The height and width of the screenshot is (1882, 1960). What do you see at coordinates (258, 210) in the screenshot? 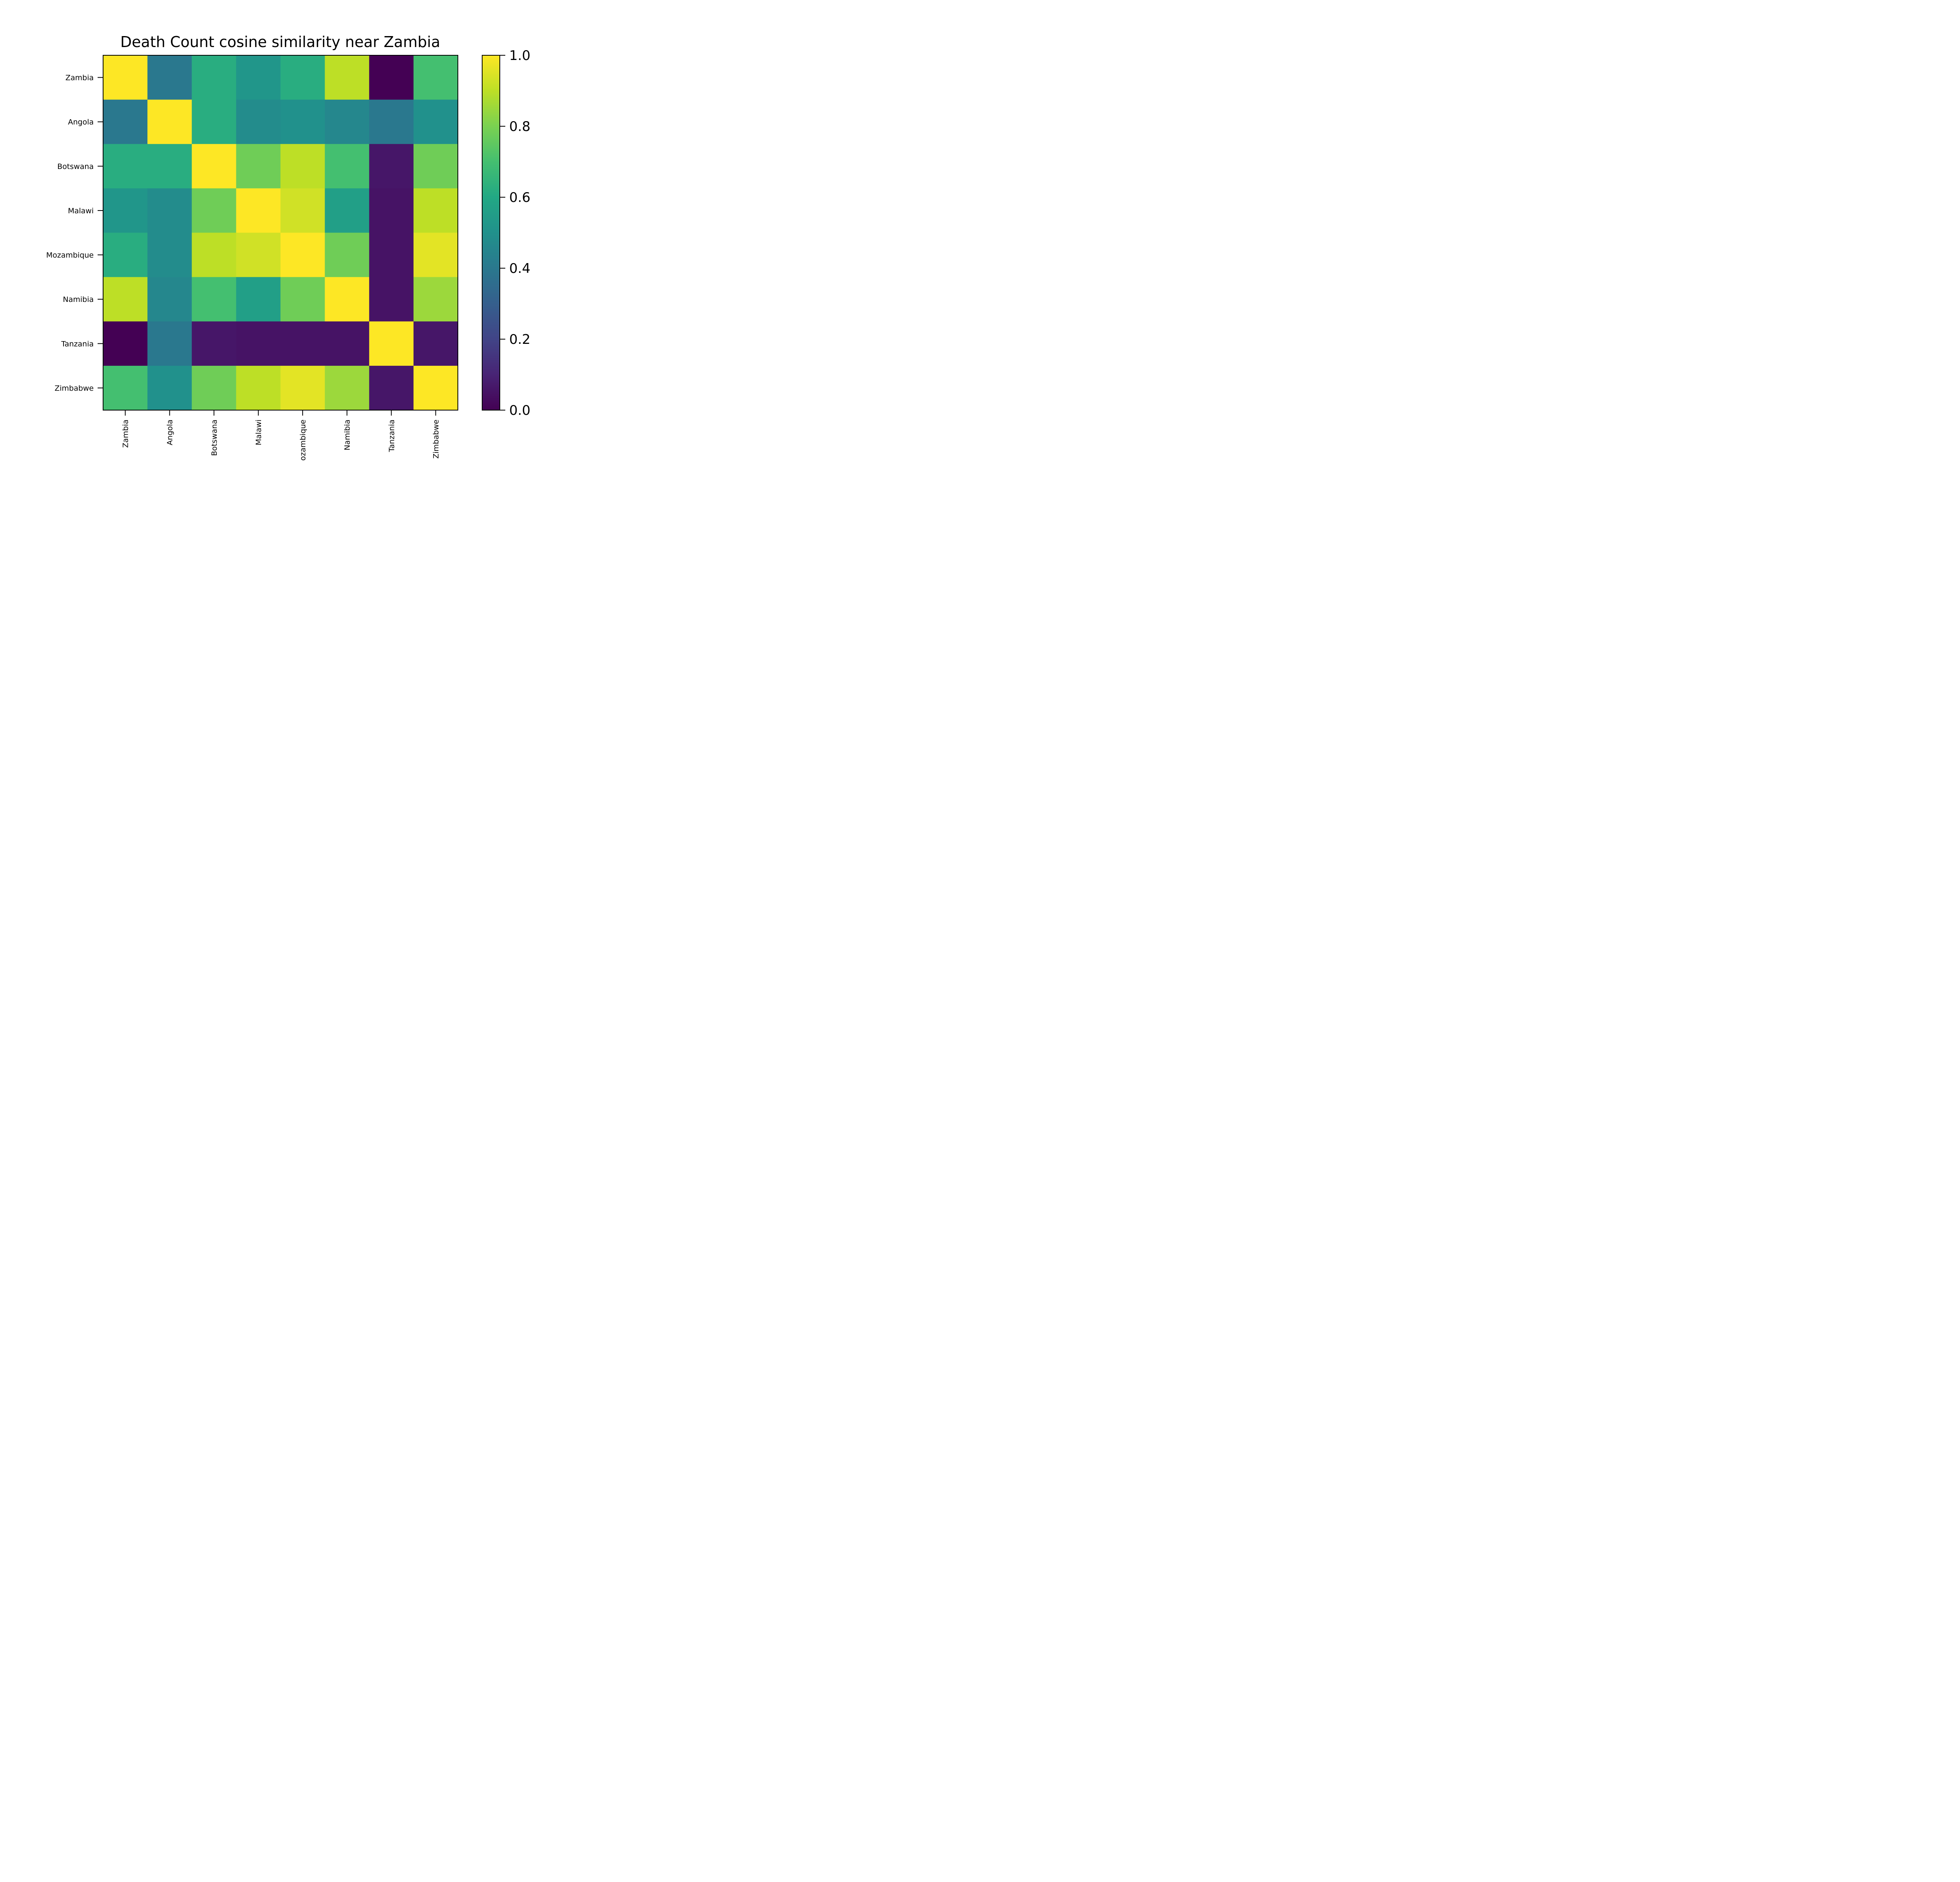
I see `cell-malawi-malawi` at bounding box center [258, 210].